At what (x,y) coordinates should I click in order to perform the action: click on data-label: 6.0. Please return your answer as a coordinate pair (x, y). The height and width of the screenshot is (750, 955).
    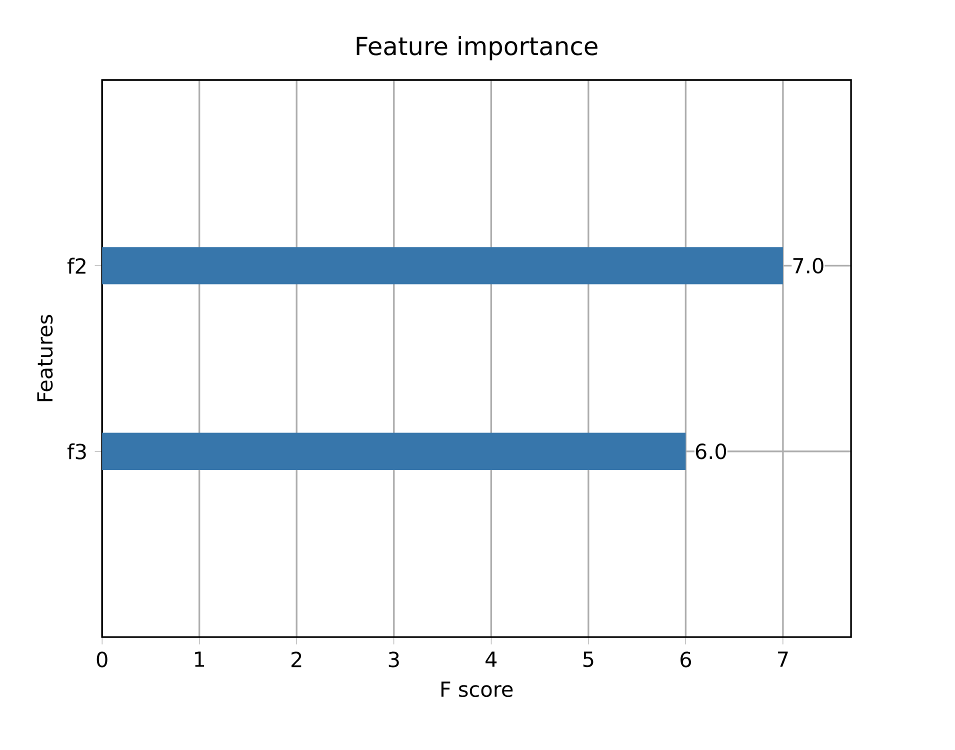
    Looking at the image, I should click on (711, 452).